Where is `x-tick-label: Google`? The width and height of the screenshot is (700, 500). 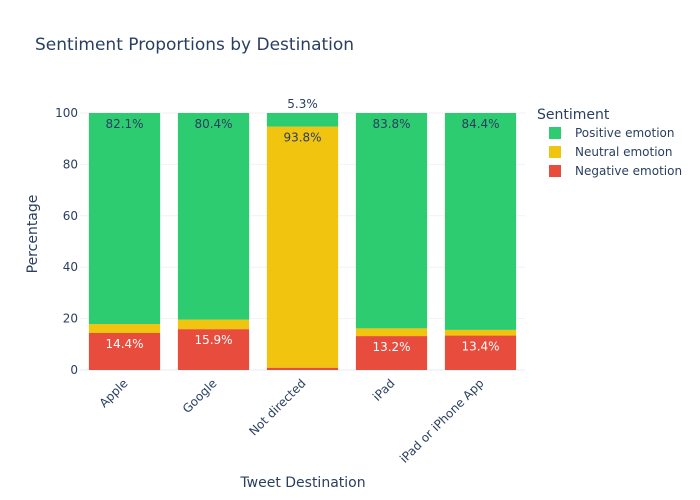 x-tick-label: Google is located at coordinates (200, 396).